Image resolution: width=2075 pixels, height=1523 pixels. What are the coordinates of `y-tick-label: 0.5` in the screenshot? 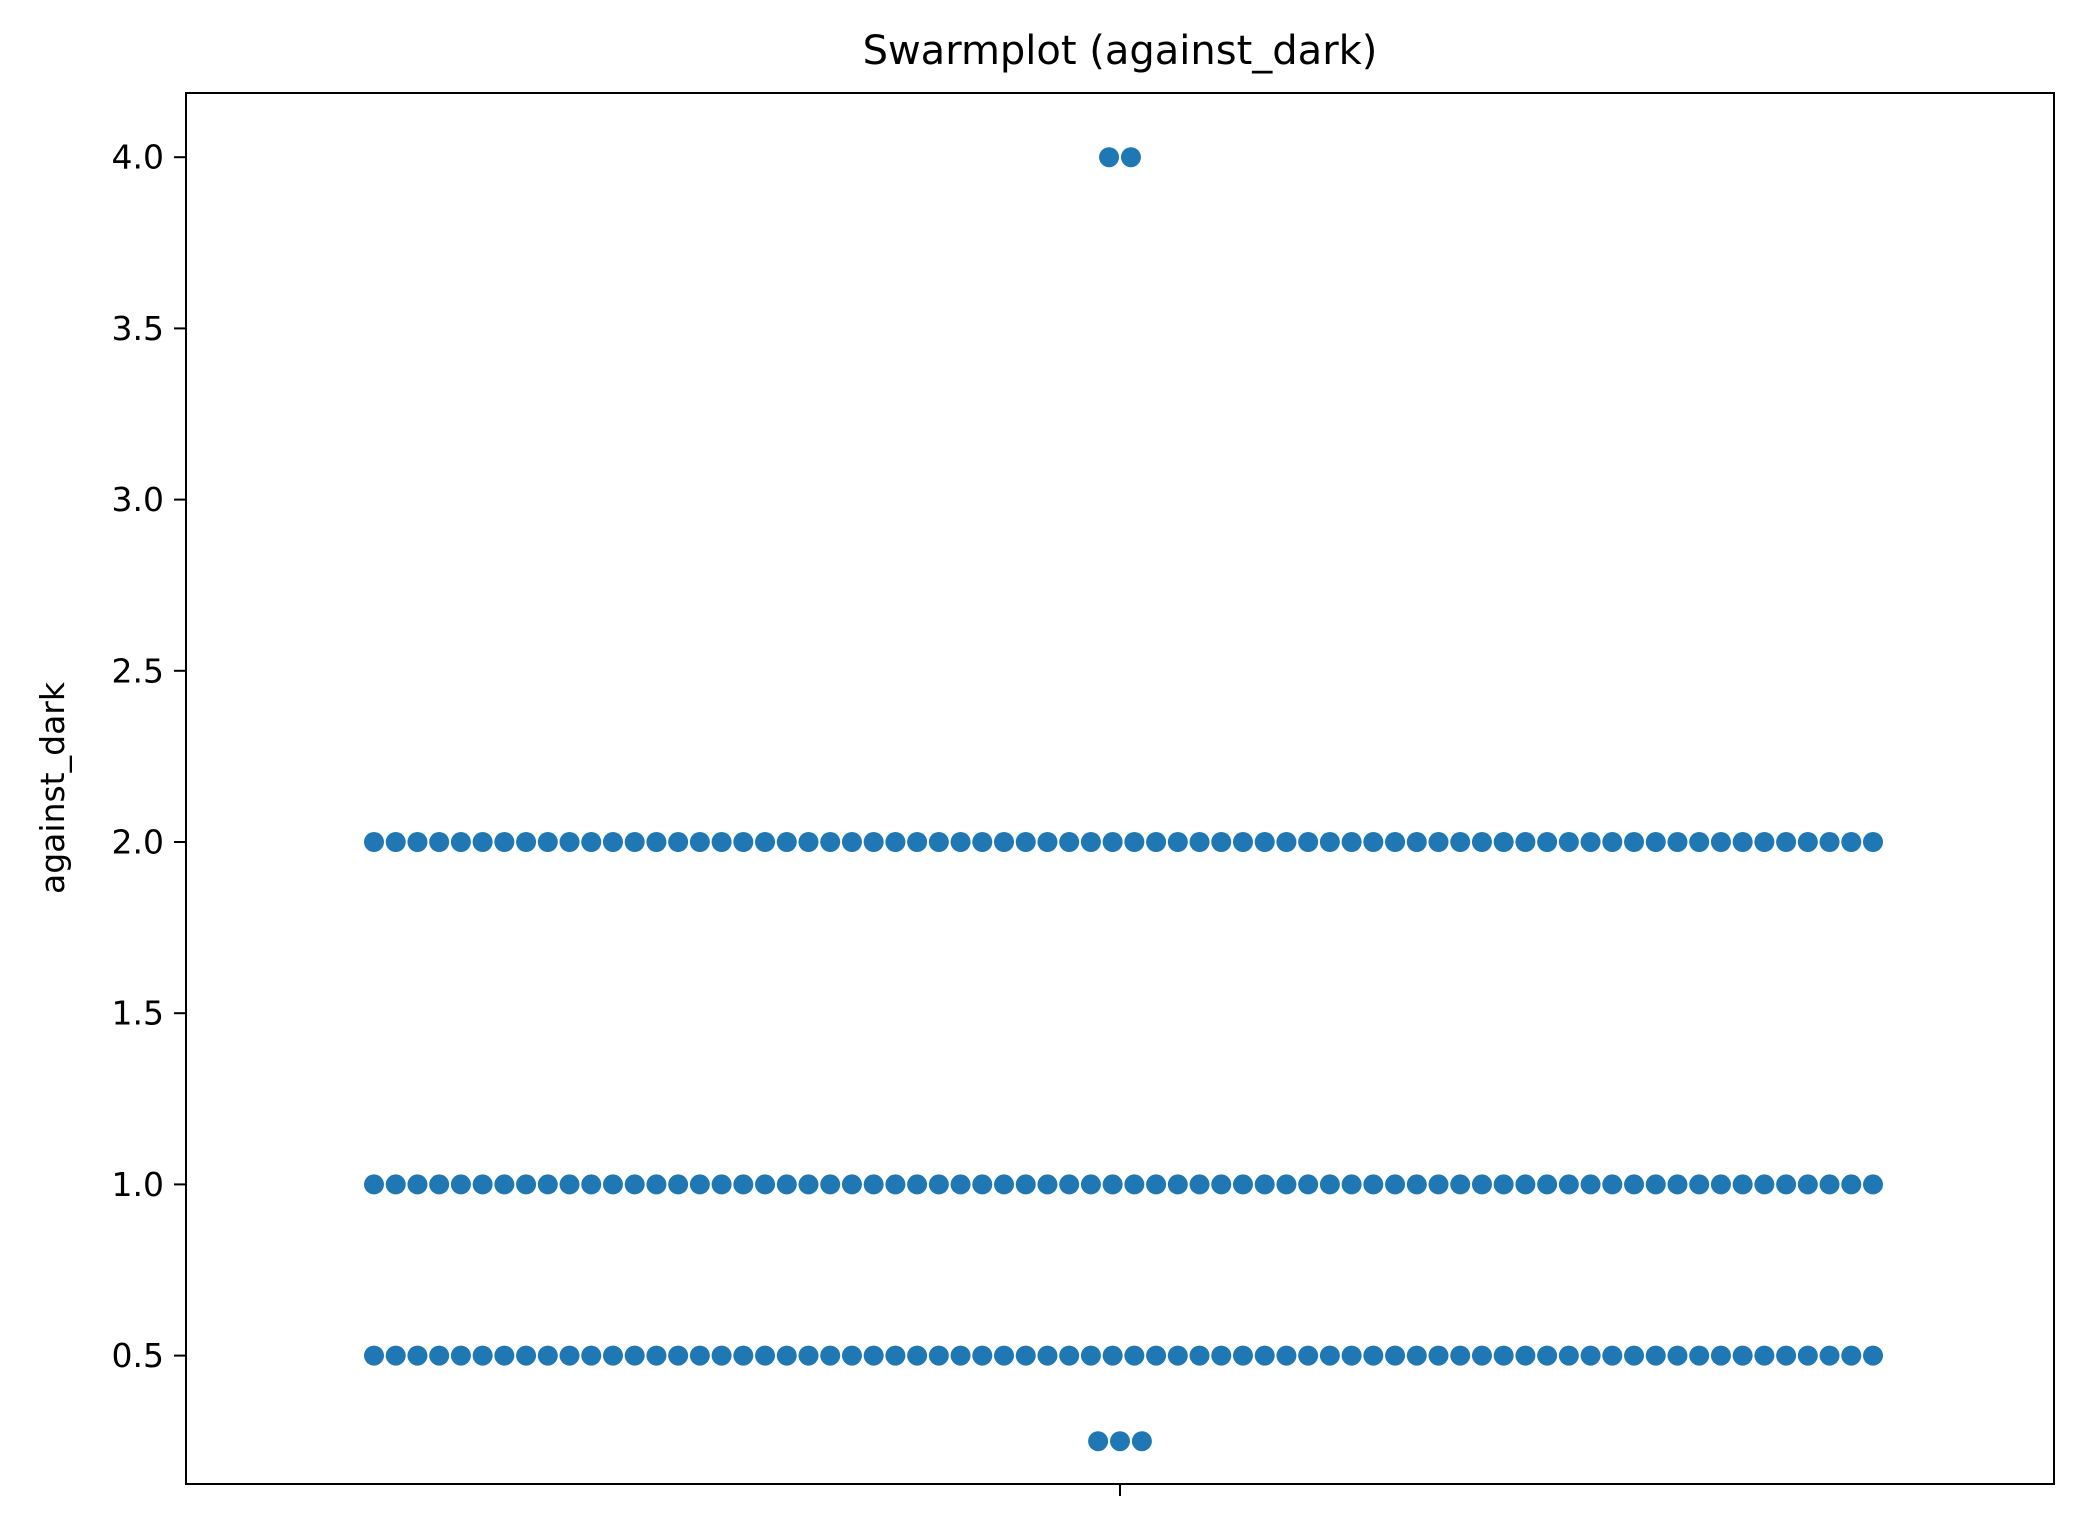 It's located at (138, 1355).